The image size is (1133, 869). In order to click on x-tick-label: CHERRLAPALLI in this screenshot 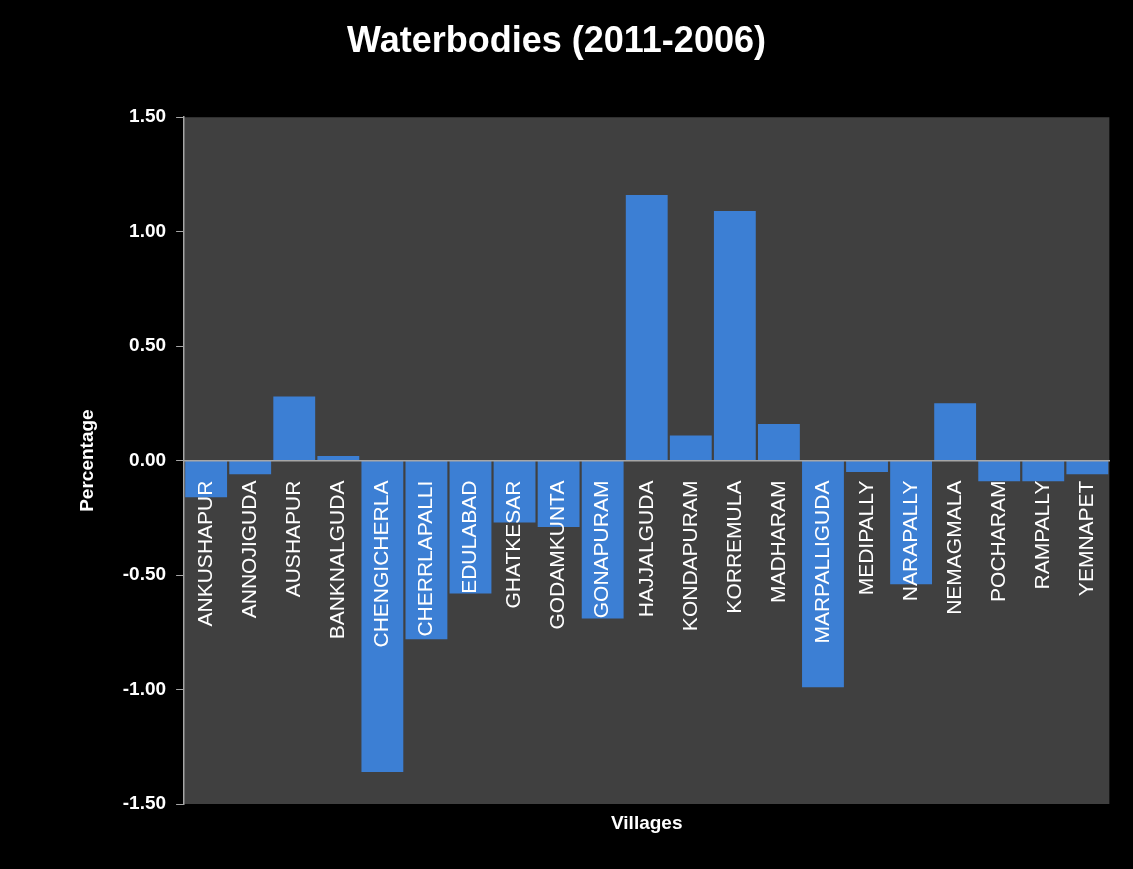, I will do `click(425, 558)`.